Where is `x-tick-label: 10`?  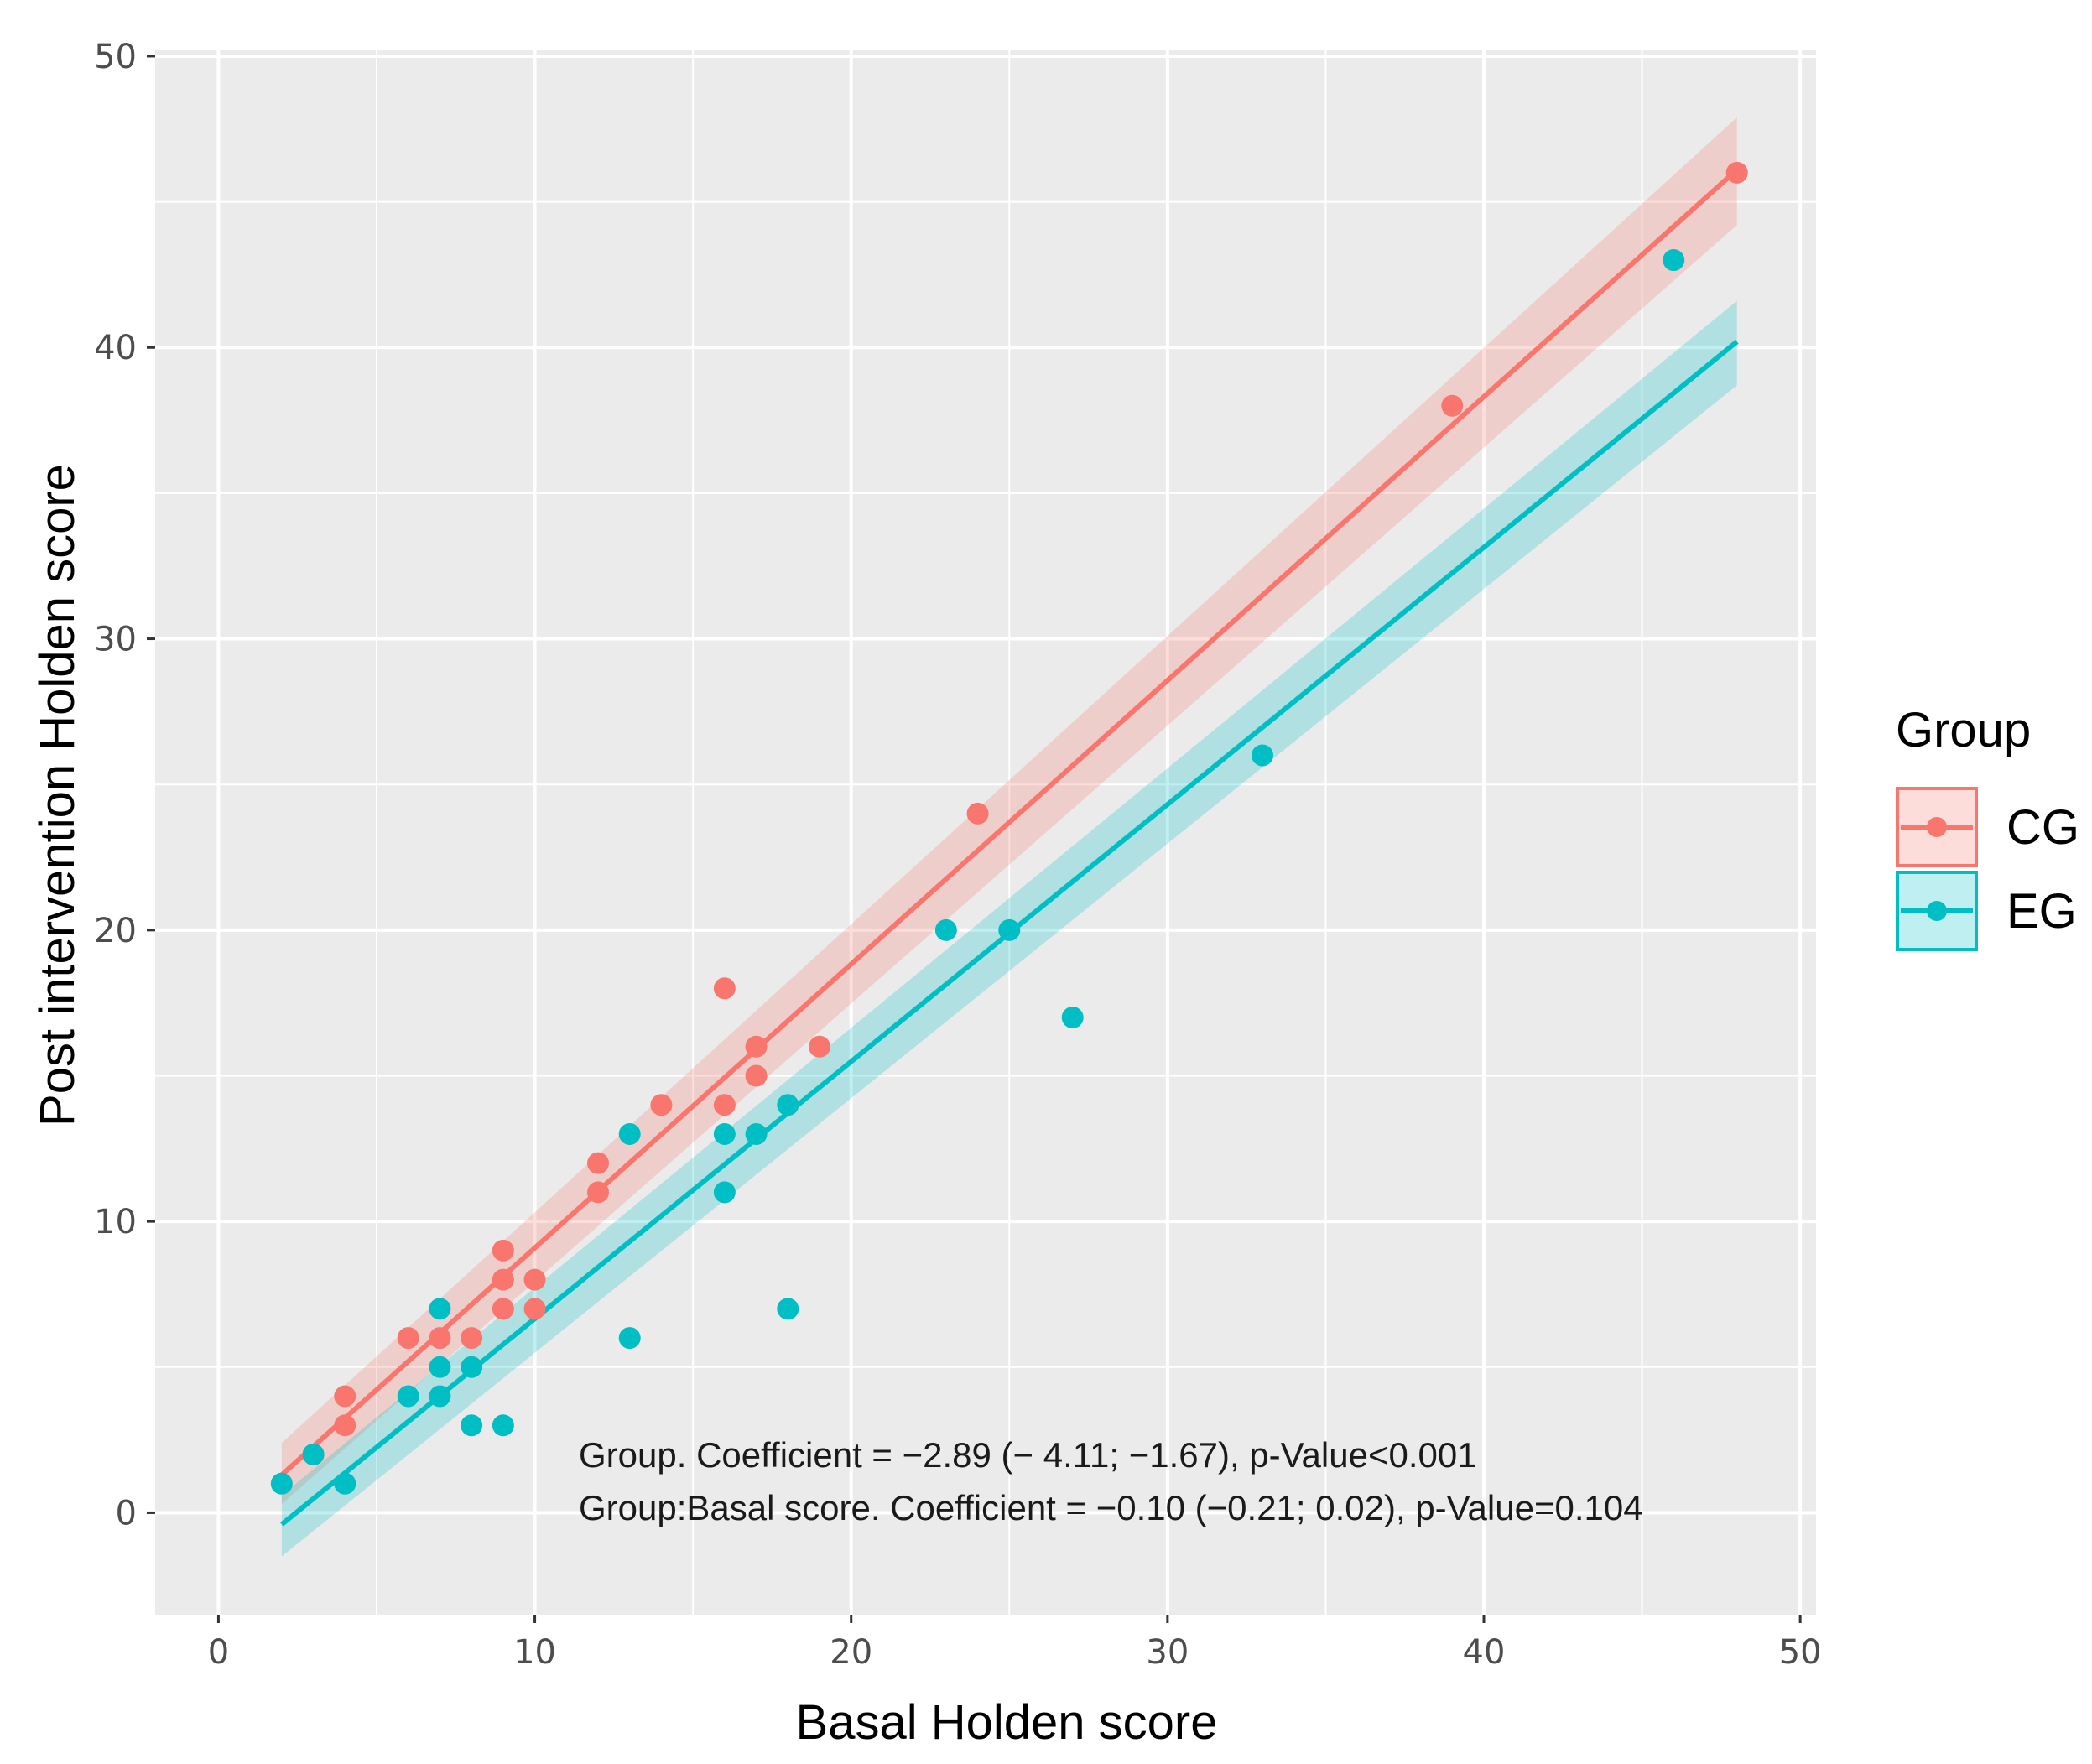
x-tick-label: 10 is located at coordinates (535, 1653).